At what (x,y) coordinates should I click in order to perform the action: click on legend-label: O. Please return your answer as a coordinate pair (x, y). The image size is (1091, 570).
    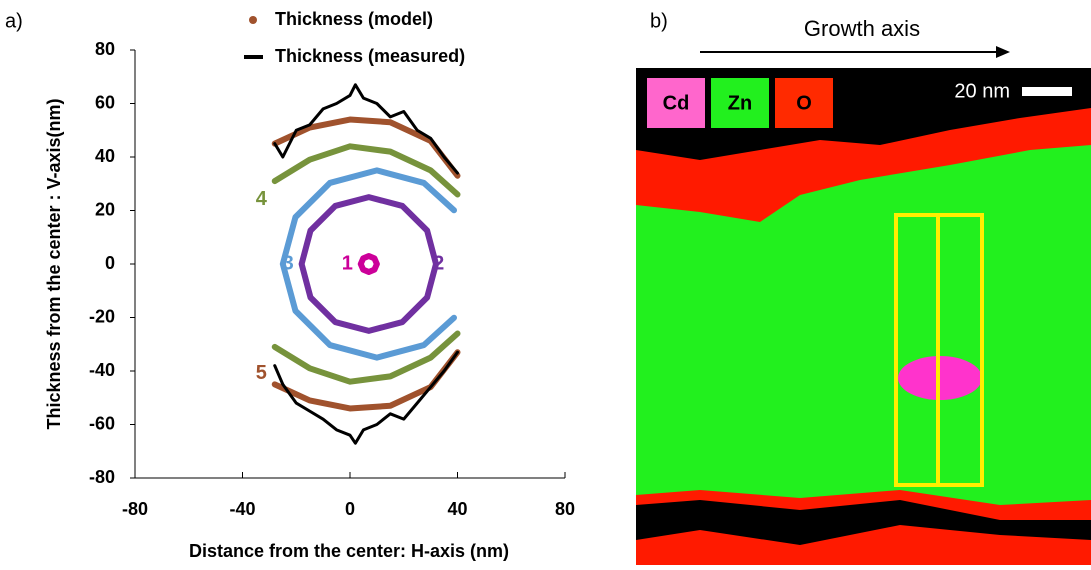
    Looking at the image, I should click on (804, 103).